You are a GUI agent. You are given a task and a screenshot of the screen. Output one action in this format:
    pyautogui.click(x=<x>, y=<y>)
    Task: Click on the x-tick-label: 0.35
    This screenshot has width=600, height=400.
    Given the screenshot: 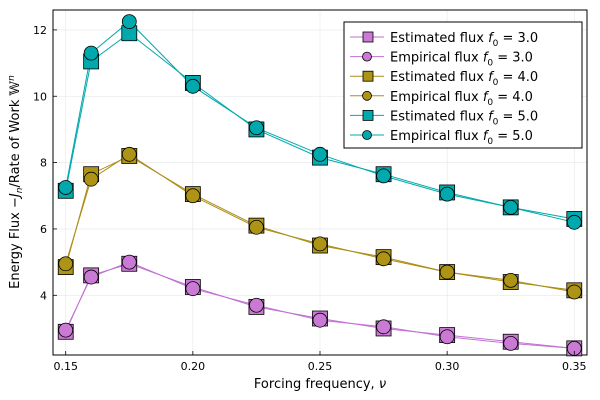 What is the action you would take?
    pyautogui.click(x=574, y=366)
    